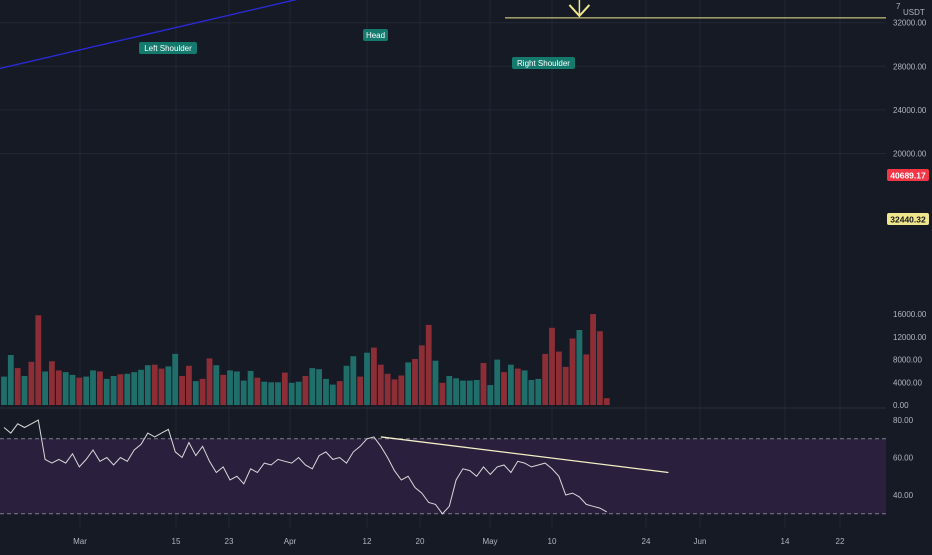 Image resolution: width=932 pixels, height=555 pixels. What do you see at coordinates (489, 541) in the screenshot?
I see `x-tick-label: May` at bounding box center [489, 541].